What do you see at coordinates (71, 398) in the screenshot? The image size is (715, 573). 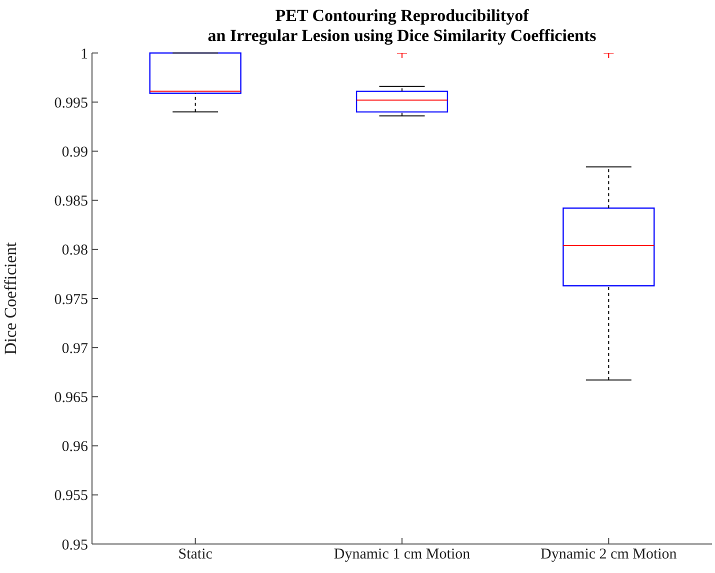 I see `y-tick-label: 0.965` at bounding box center [71, 398].